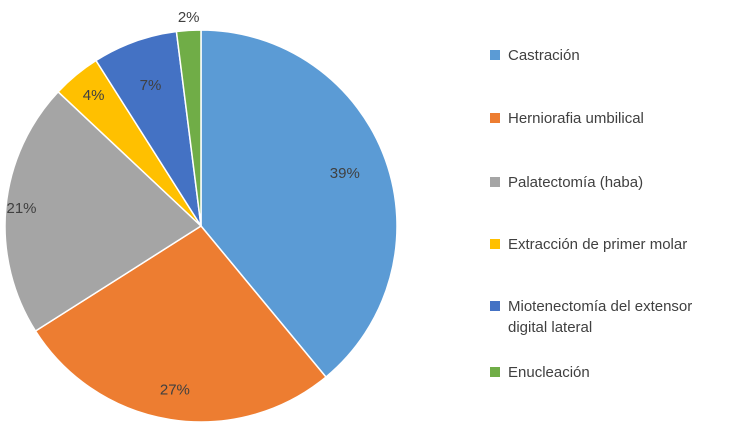 The image size is (737, 430). I want to click on legend-swatch-miotenectomia, so click(495, 306).